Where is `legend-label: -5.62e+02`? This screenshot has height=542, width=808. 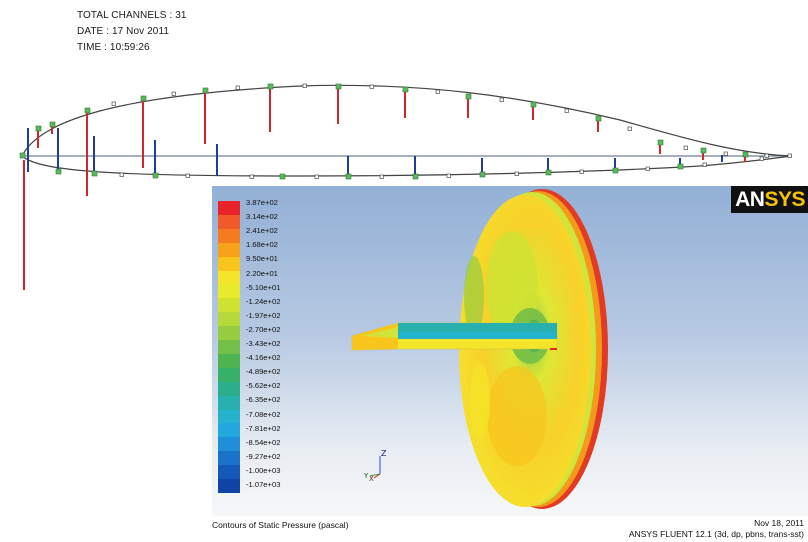
legend-label: -5.62e+02 is located at coordinates (263, 386).